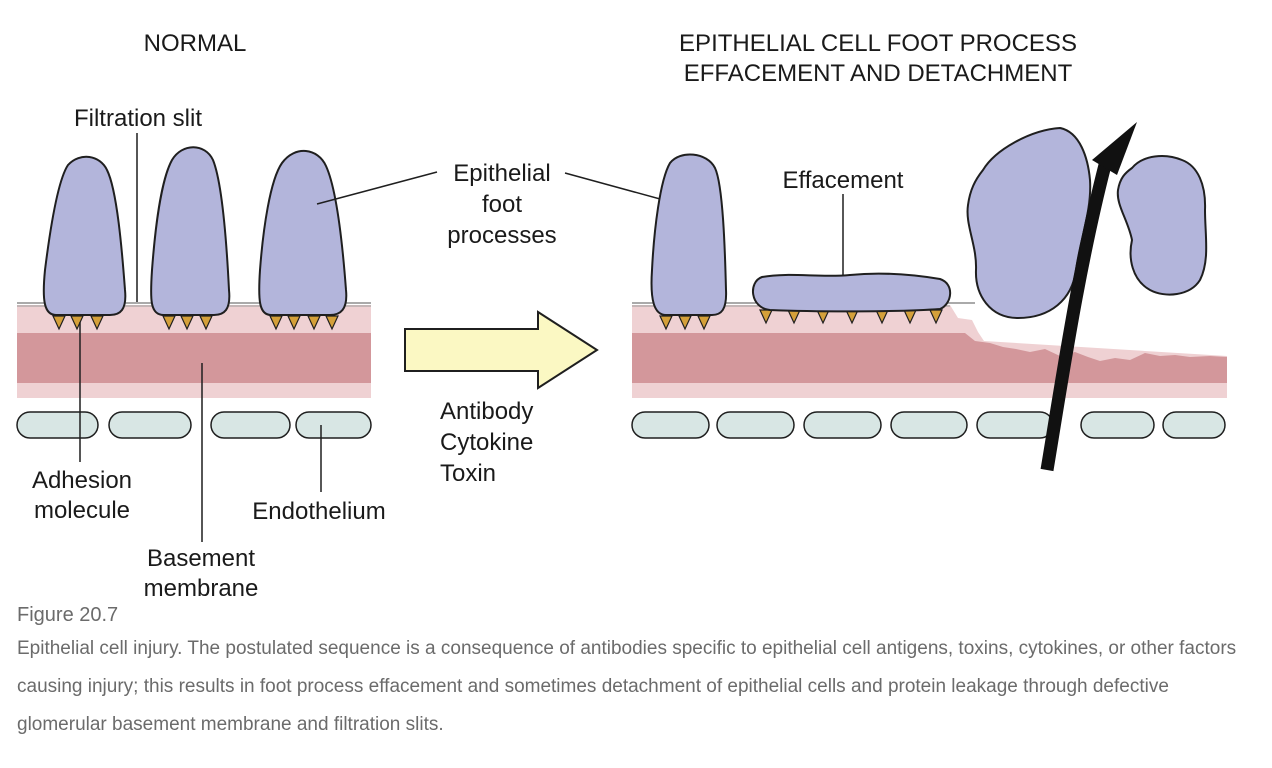  What do you see at coordinates (194, 425) in the screenshot?
I see `endothelium-cells-left` at bounding box center [194, 425].